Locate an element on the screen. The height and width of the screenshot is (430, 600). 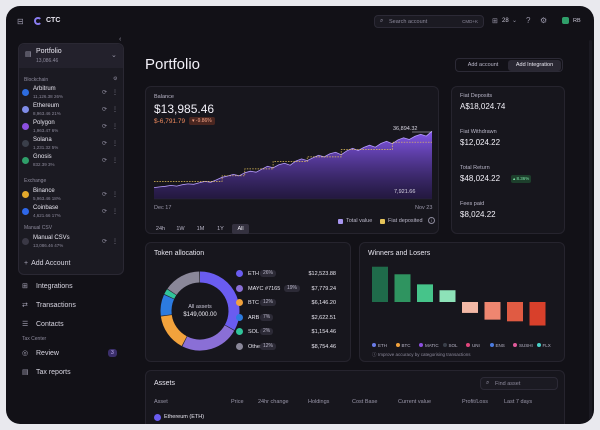
collapse-sidebar-icon: ⊟ is located at coordinates (20, 21).